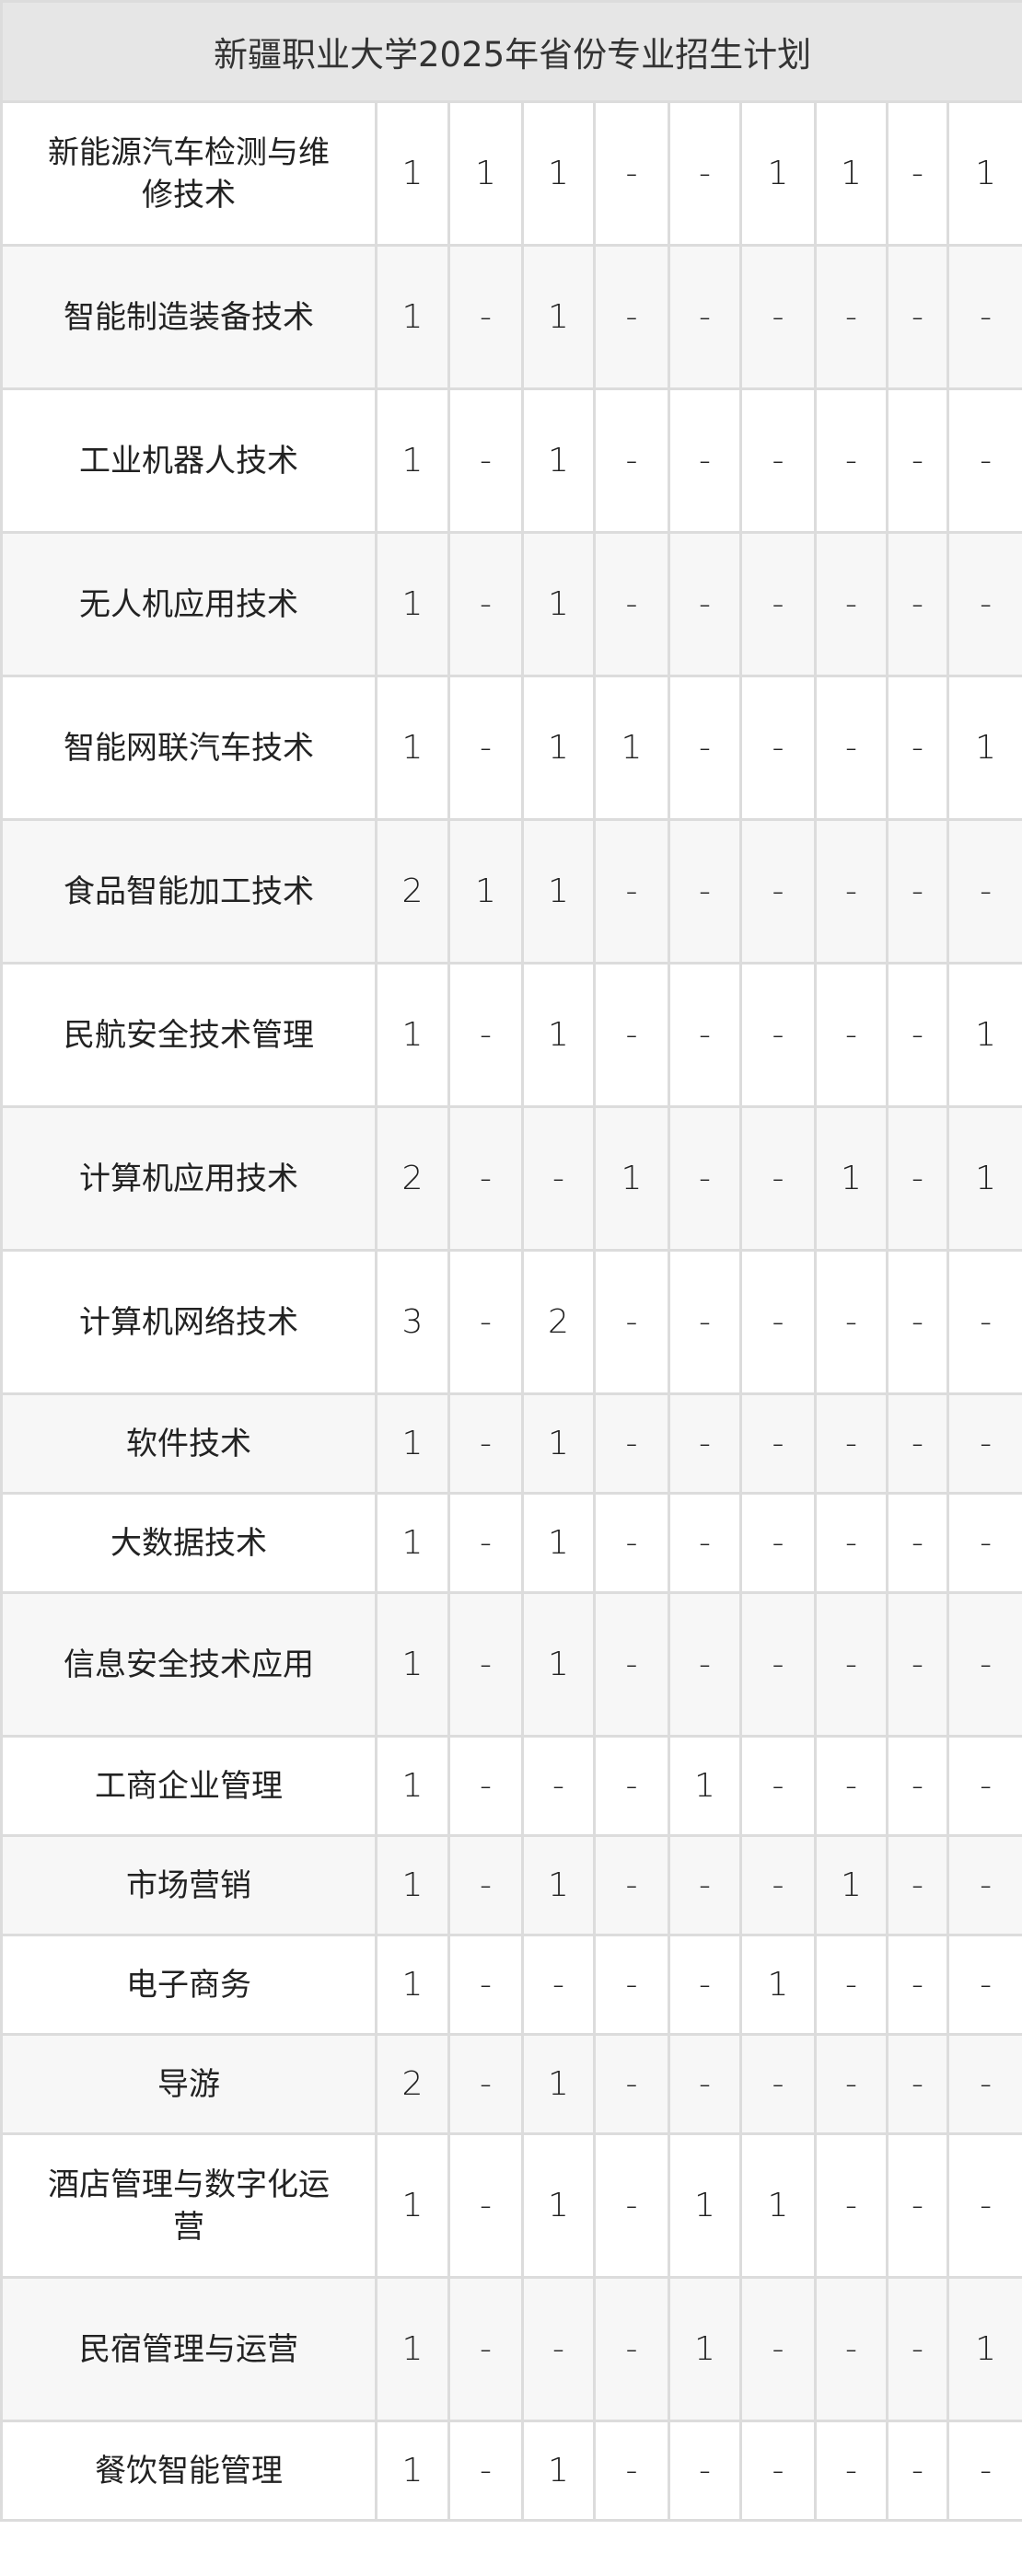 The width and height of the screenshot is (1022, 2576). I want to click on table-row: 新能源汽车检测与维修技术 1 1 1- -1 1-1, so click(511, 174).